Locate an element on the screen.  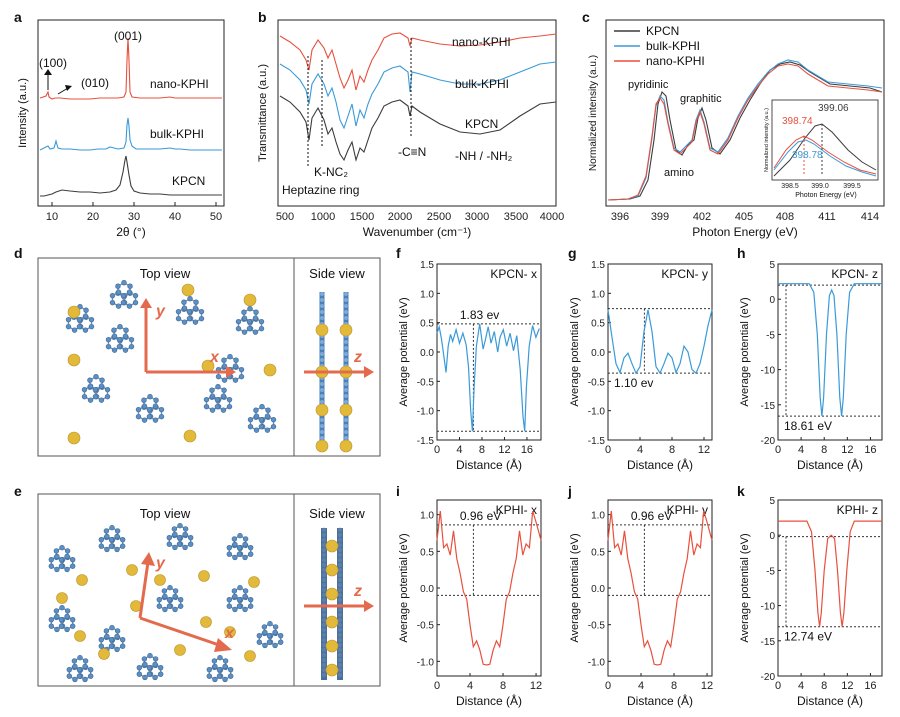
b-label-knc2: K-NC₂ is located at coordinates (331, 172).